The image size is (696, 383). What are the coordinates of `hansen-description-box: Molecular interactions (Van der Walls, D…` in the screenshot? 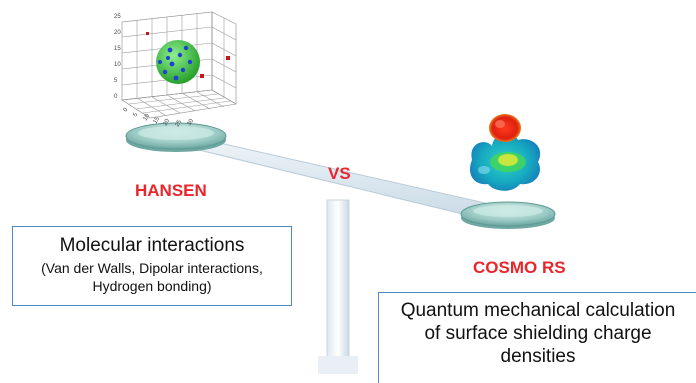 It's located at (152, 266).